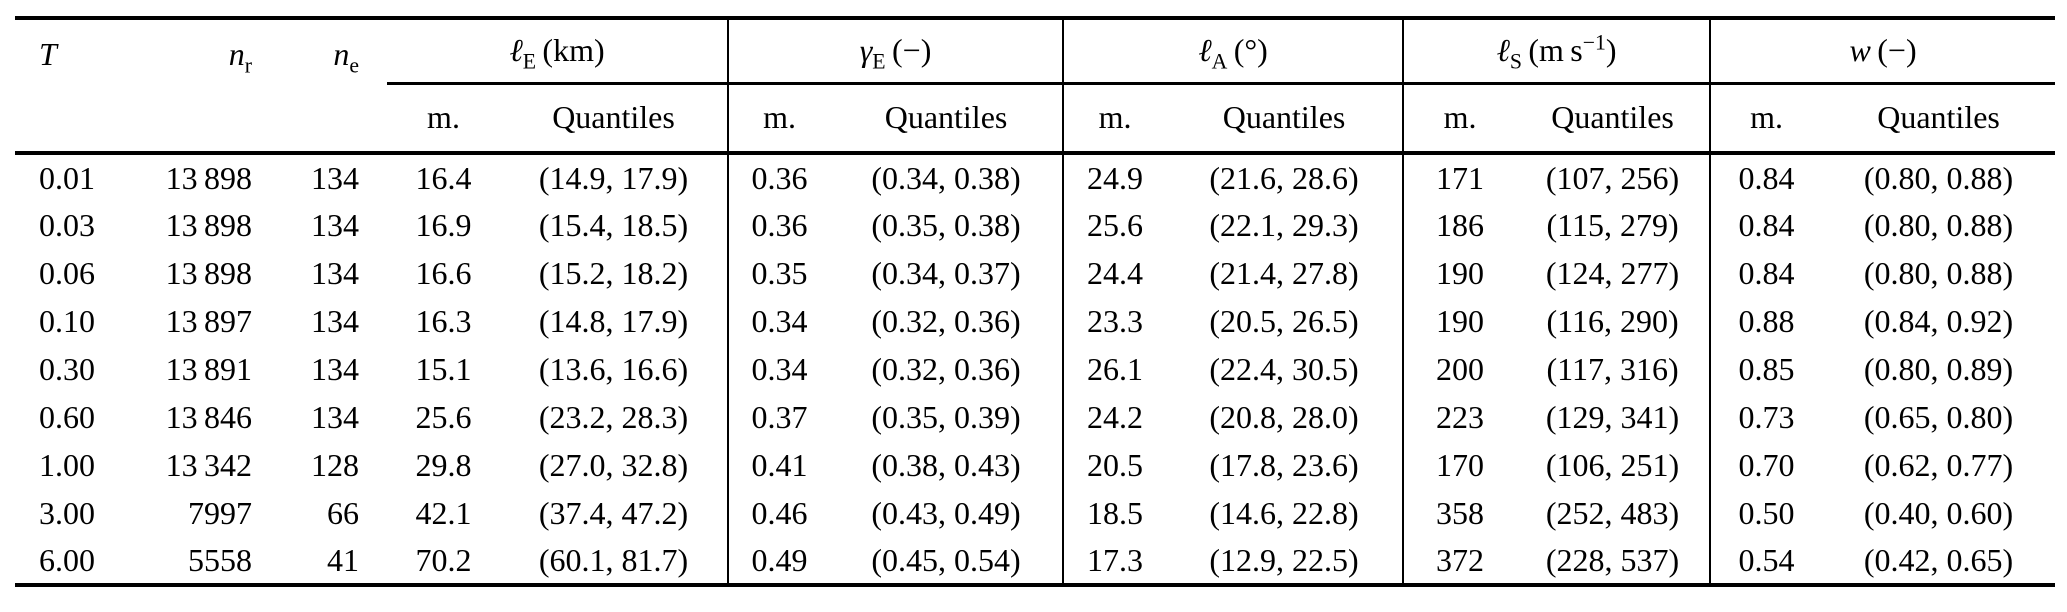  What do you see at coordinates (1766, 321) in the screenshot?
I see `cell-w_m: 0.88` at bounding box center [1766, 321].